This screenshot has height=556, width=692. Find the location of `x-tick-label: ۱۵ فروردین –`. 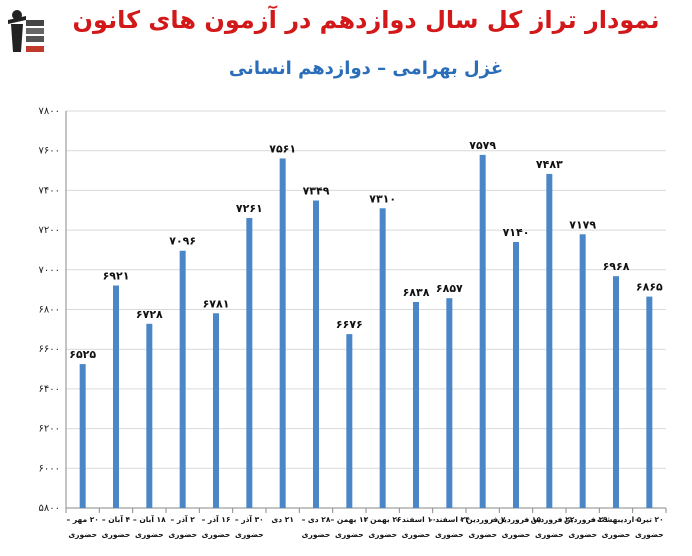

x-tick-label: ۱۵ فروردین – is located at coordinates (516, 519).